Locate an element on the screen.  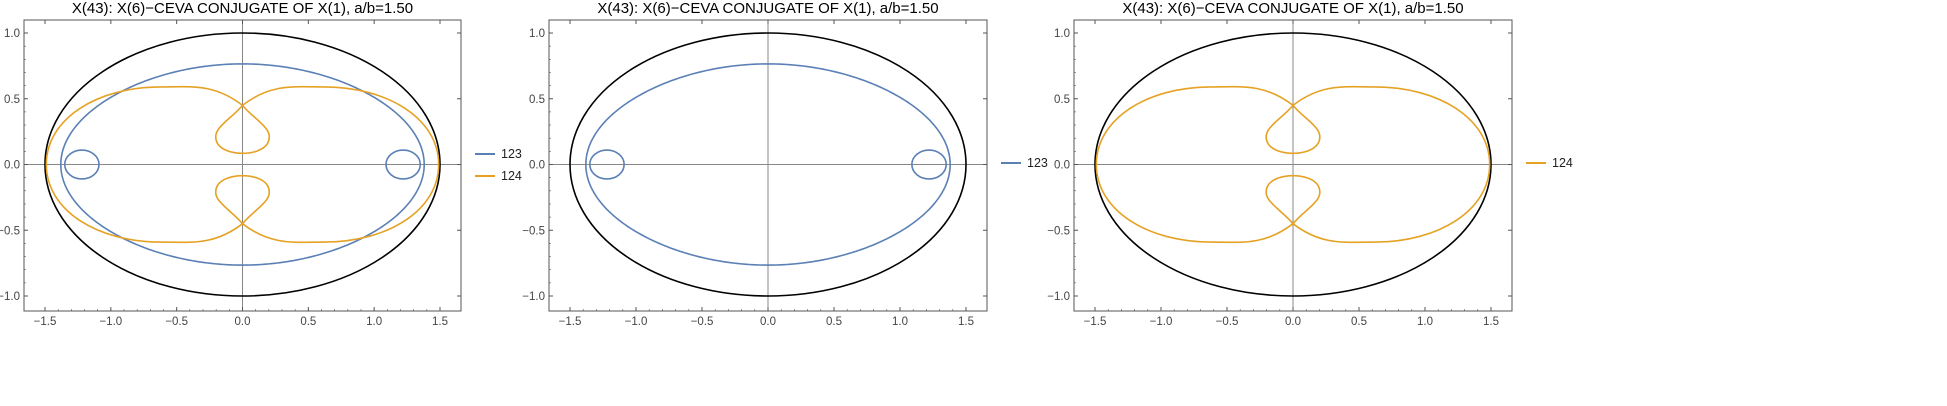
legend: 124 is located at coordinates (1549, 163).